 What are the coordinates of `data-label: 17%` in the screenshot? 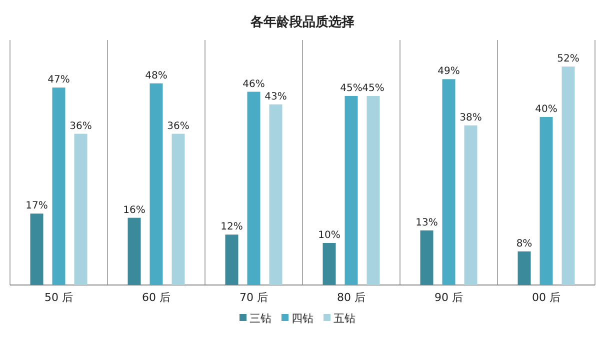 It's located at (37, 206).